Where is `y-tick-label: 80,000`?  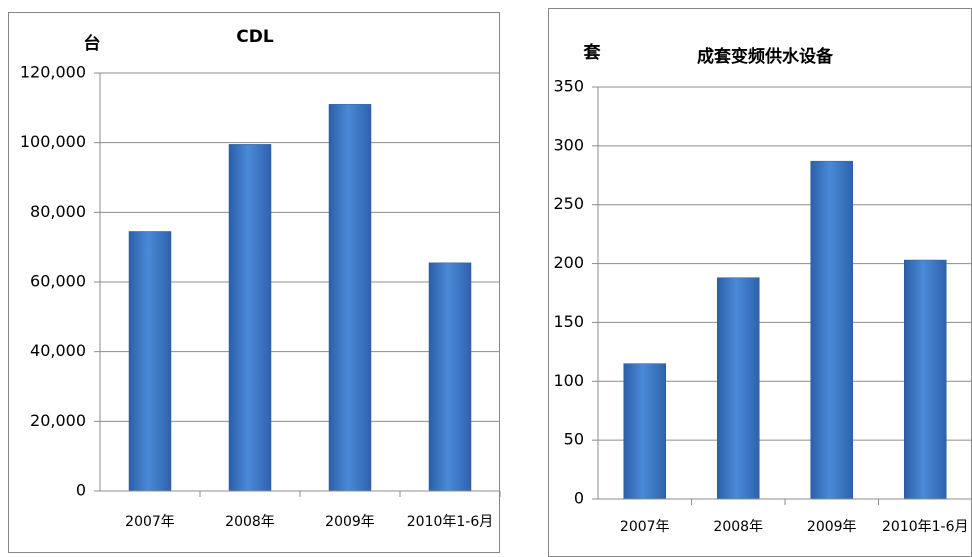
y-tick-label: 80,000 is located at coordinates (58, 211).